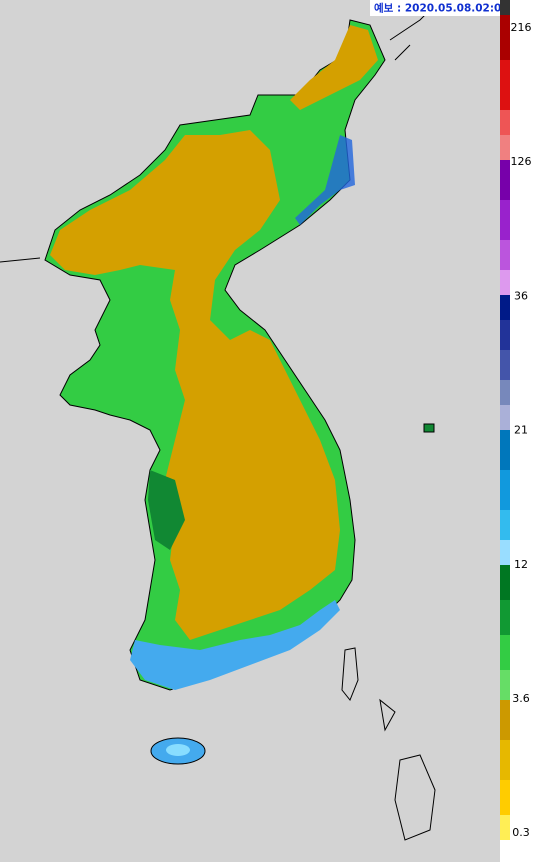 The height and width of the screenshot is (862, 536). What do you see at coordinates (334, 67) in the screenshot?
I see `dry-northeast` at bounding box center [334, 67].